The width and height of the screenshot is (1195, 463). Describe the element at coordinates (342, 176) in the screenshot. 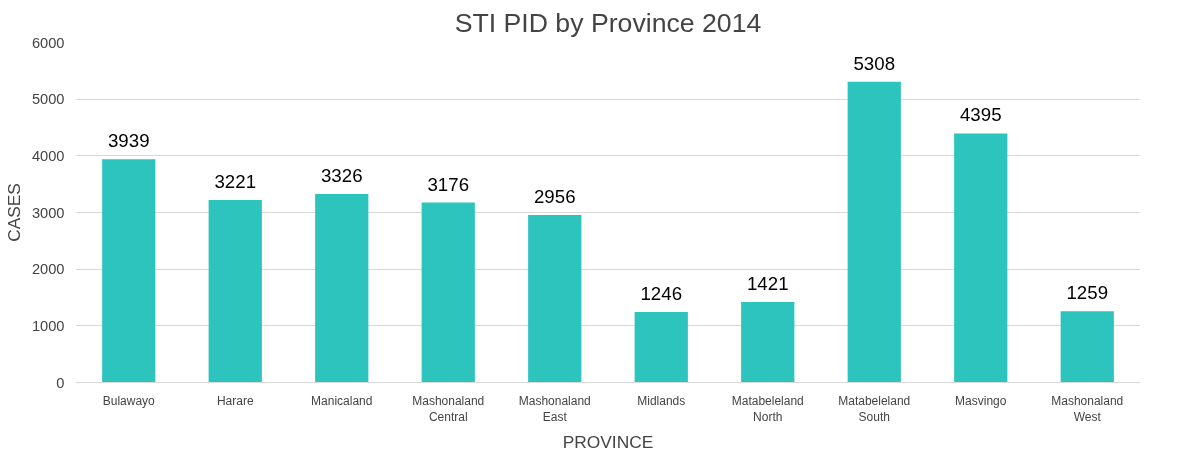

I see `data-label: 3326` at that location.